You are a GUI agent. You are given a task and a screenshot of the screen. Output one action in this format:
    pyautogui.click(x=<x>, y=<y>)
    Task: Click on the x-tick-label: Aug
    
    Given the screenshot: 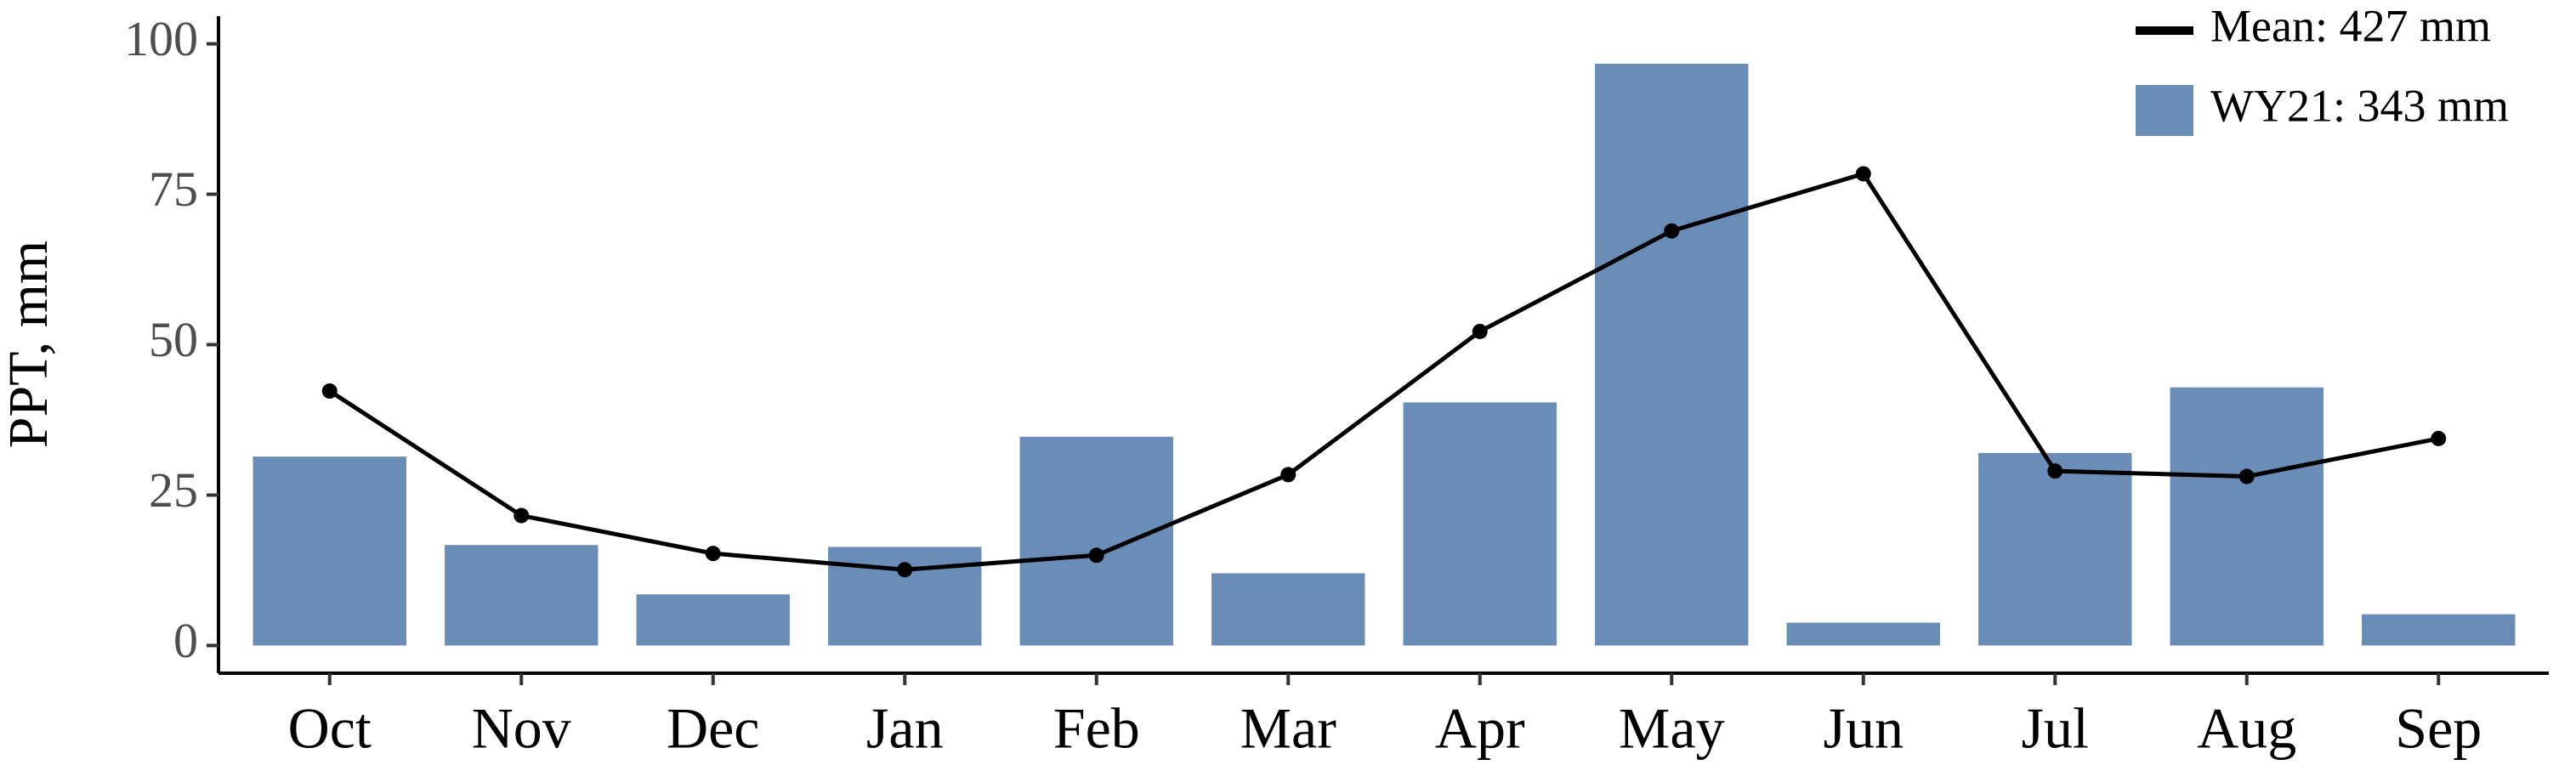 What is the action you would take?
    pyautogui.click(x=2247, y=728)
    